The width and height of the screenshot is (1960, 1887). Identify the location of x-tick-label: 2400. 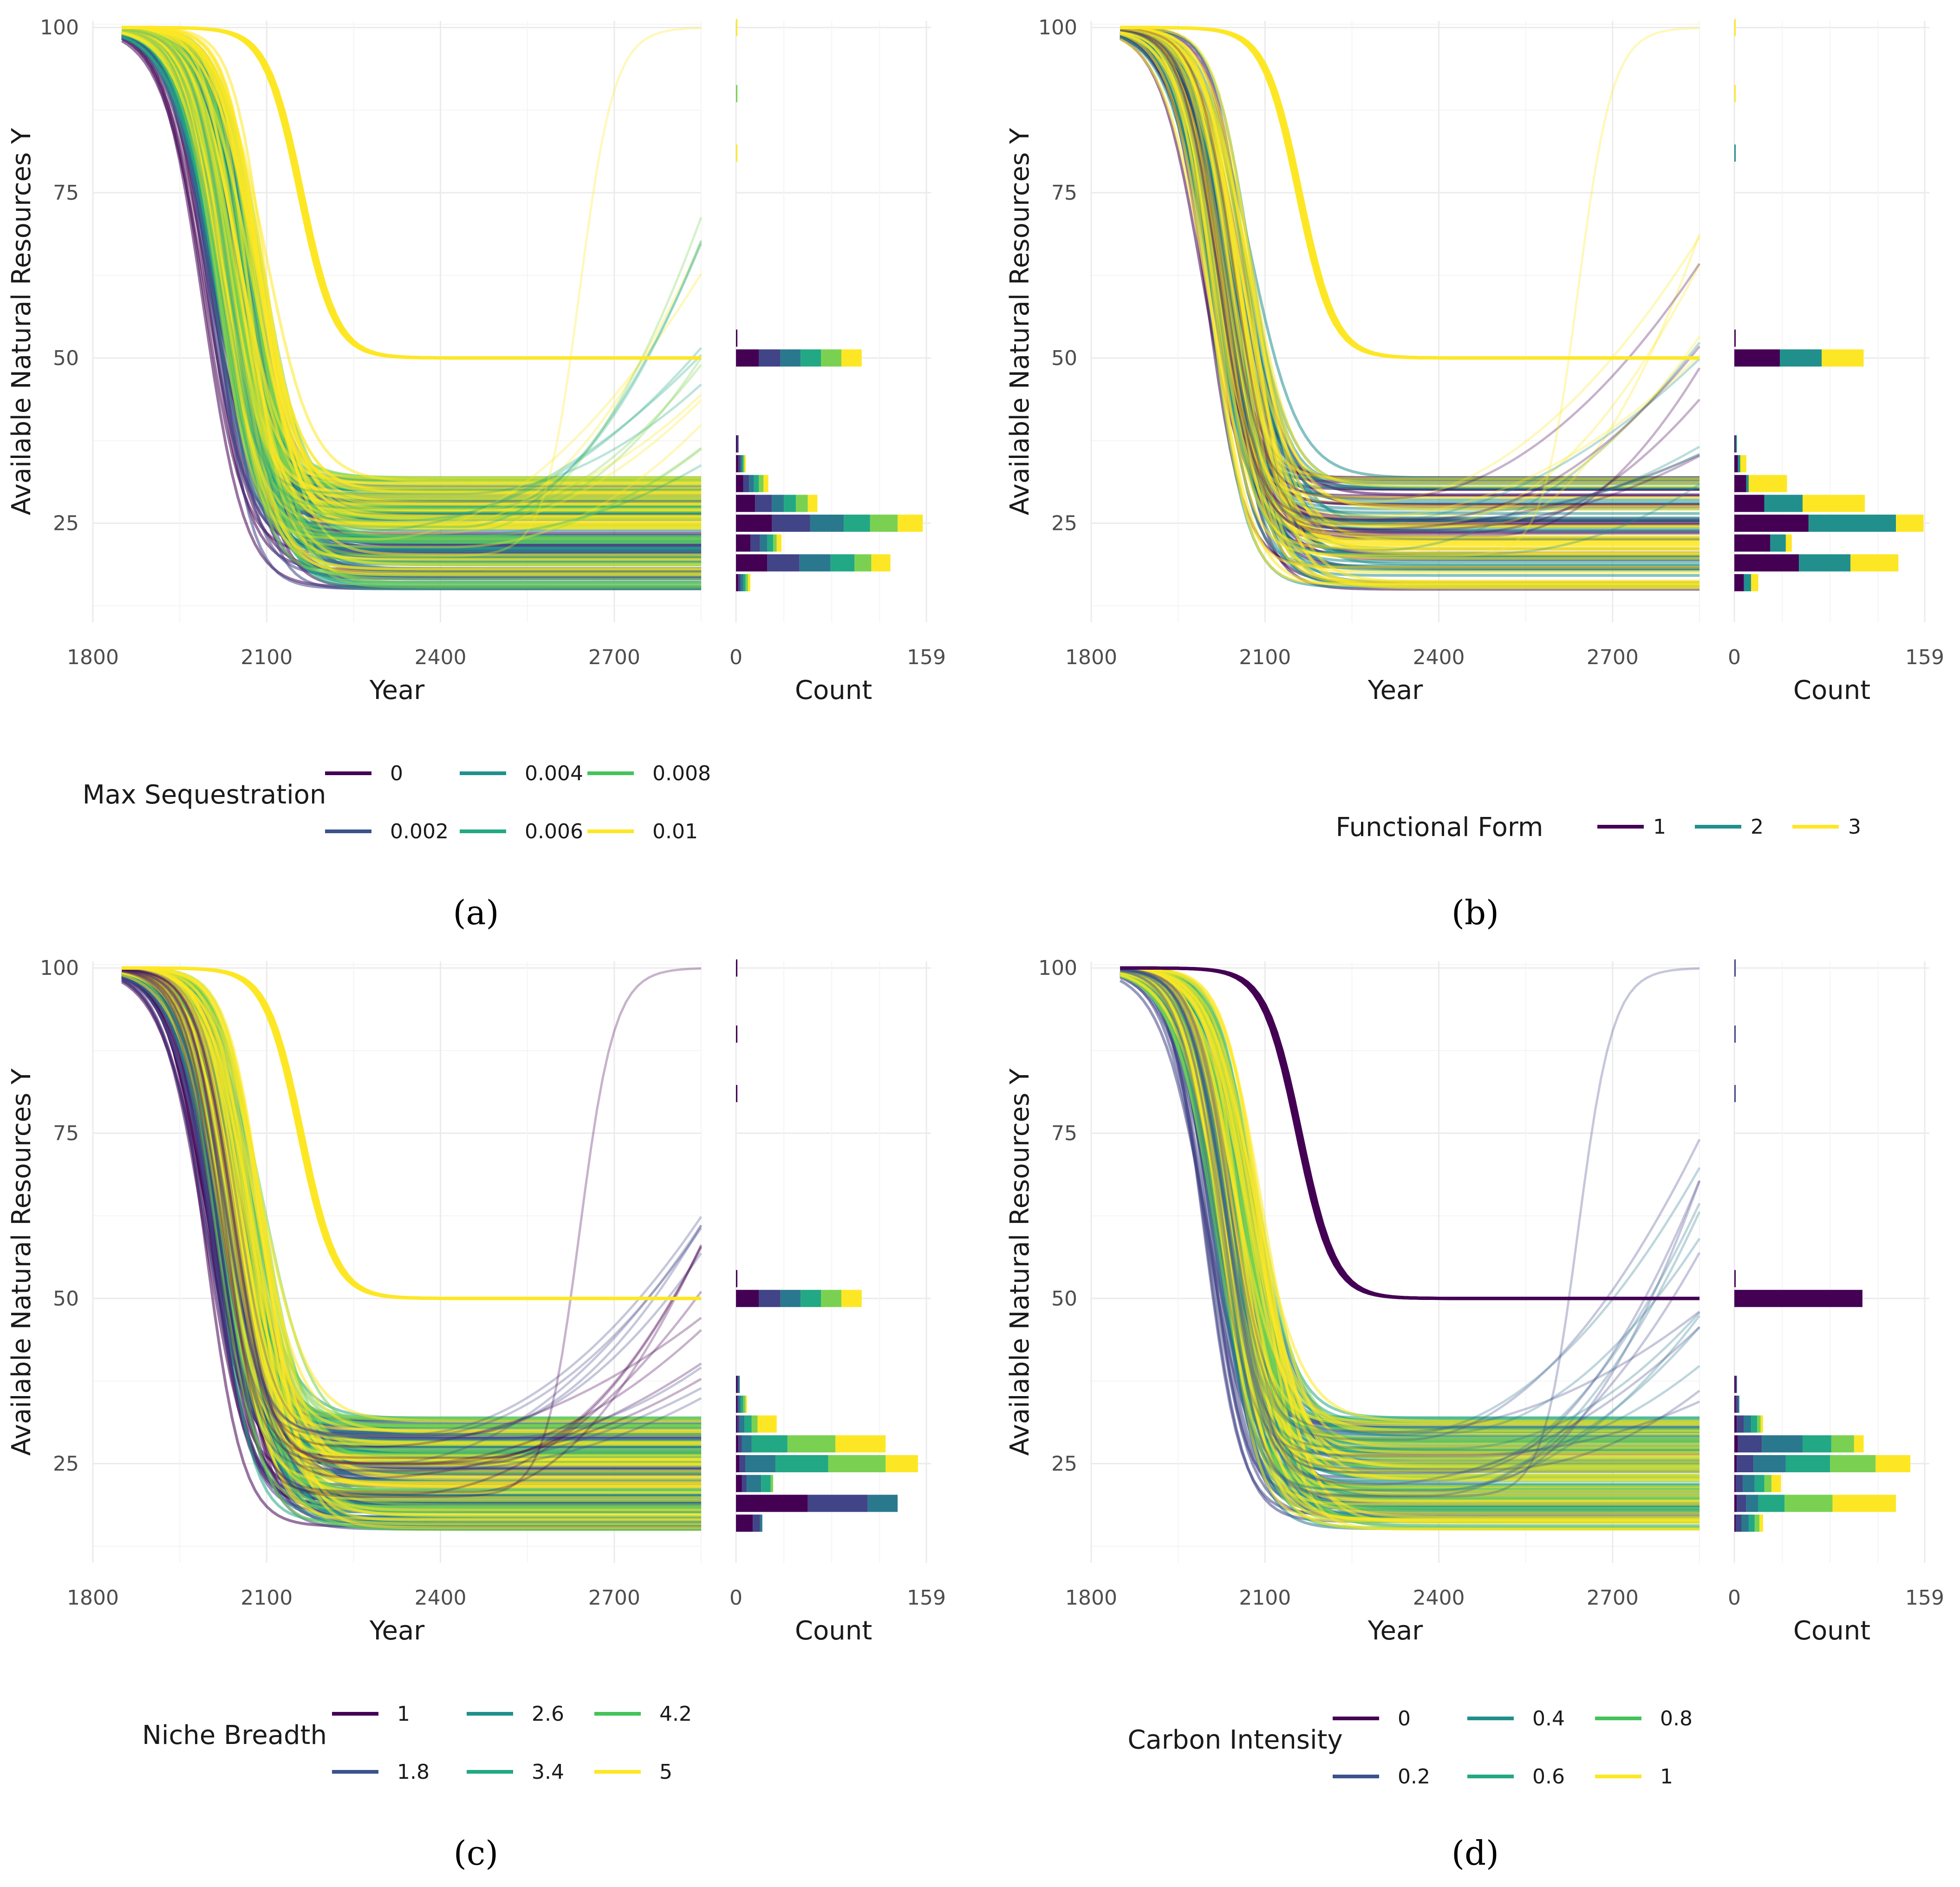
(1439, 657).